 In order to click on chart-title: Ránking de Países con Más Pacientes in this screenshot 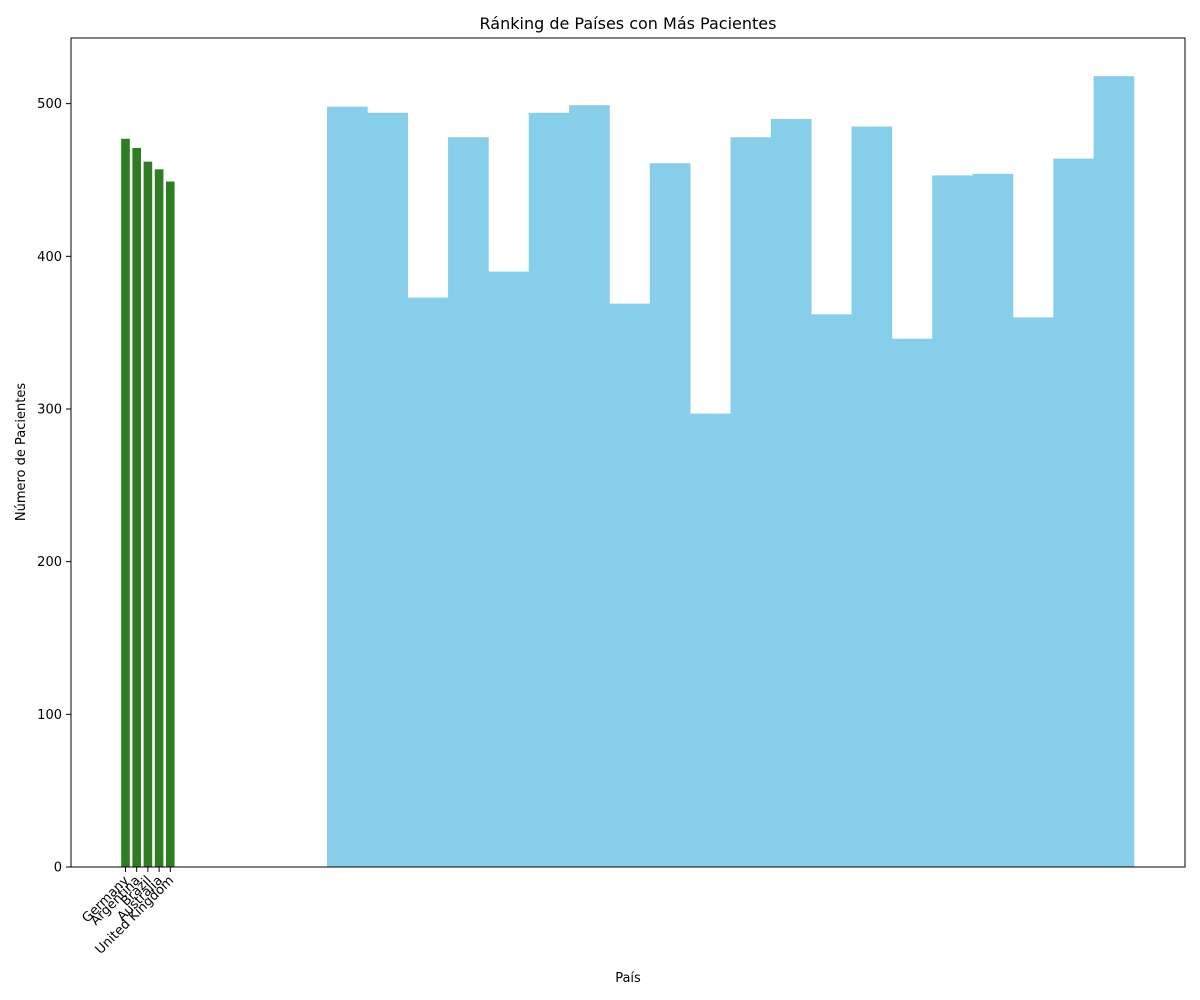, I will do `click(628, 23)`.